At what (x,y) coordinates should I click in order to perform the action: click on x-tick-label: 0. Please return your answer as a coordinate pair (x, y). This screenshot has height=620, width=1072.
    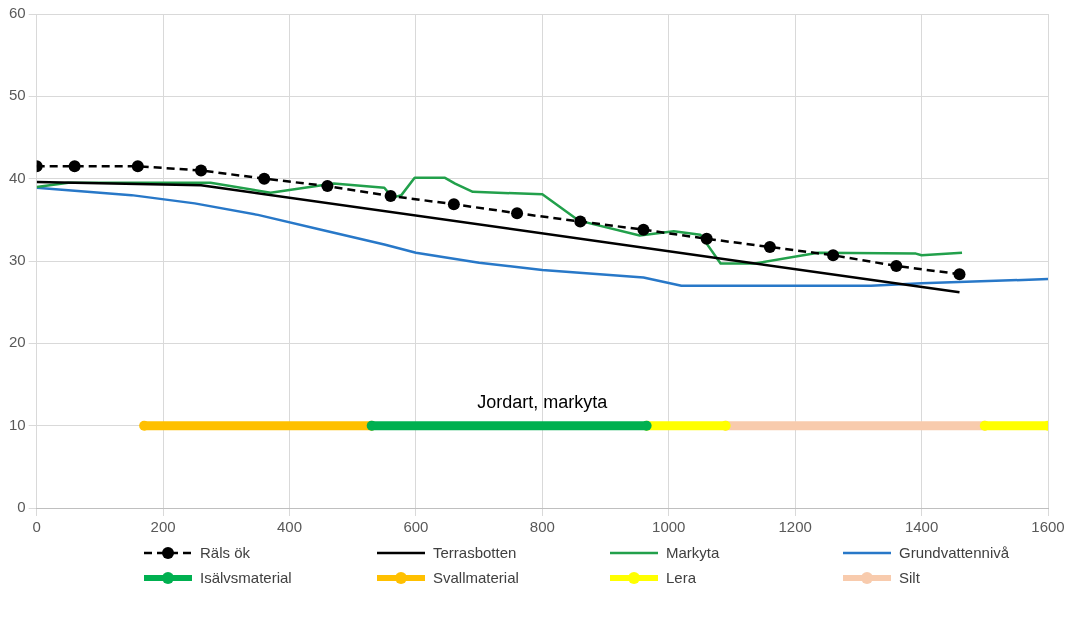
    Looking at the image, I should click on (36, 527).